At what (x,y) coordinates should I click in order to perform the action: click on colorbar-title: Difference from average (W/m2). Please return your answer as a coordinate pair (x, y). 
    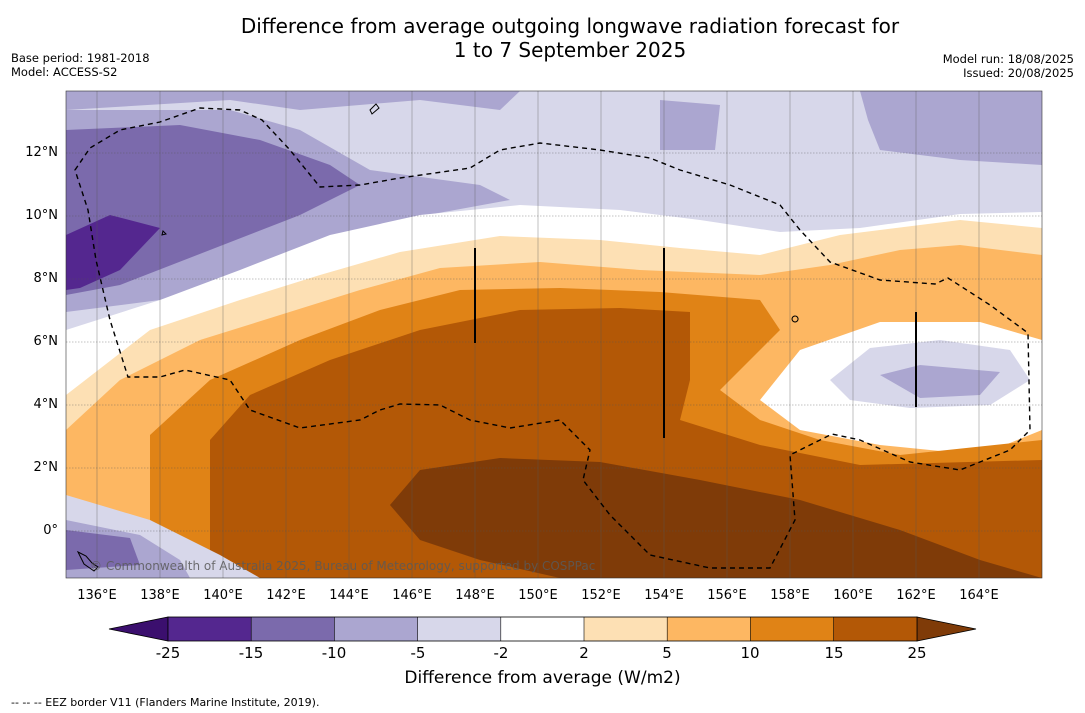
    Looking at the image, I should click on (542, 678).